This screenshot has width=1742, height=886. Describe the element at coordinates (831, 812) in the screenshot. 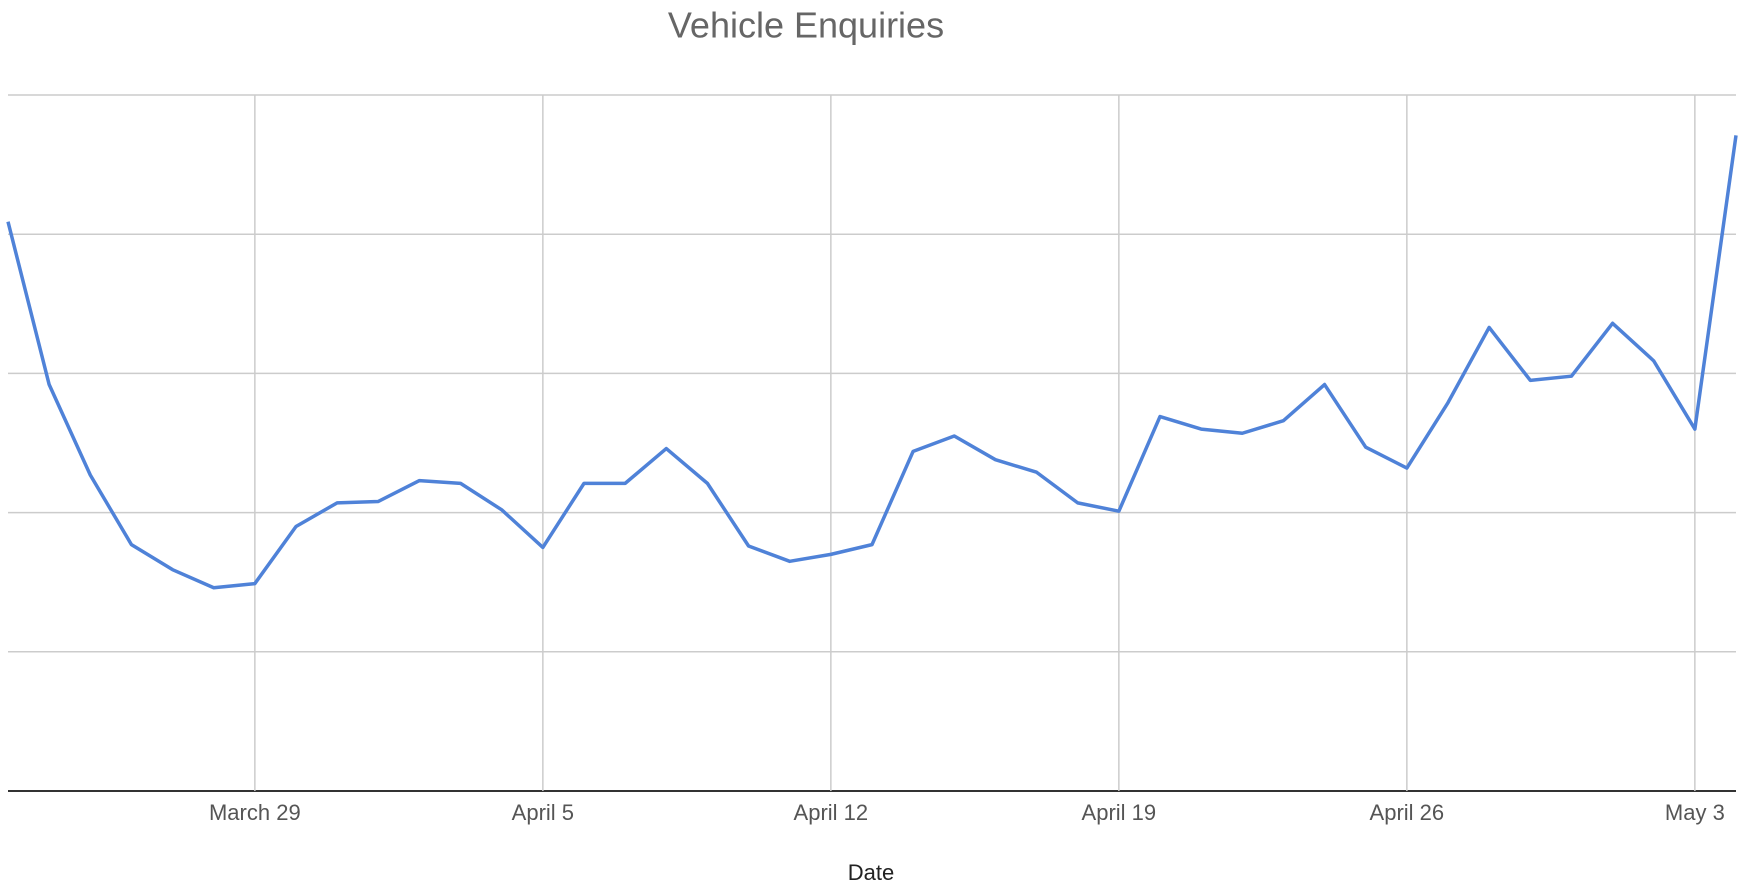

I see `x-tick-label: April 12` at that location.